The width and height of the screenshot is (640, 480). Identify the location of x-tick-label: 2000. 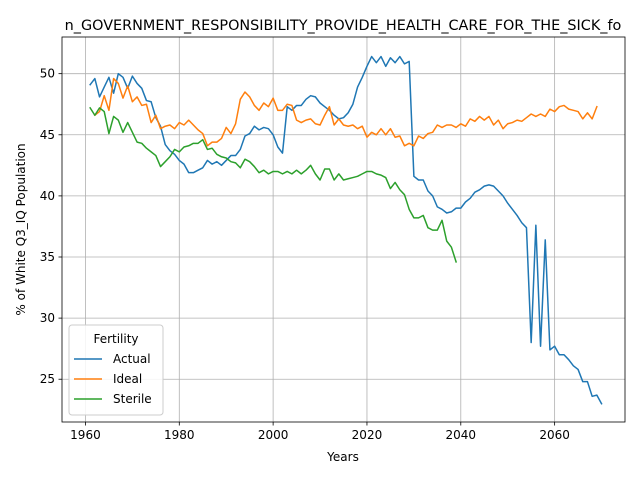
(273, 435).